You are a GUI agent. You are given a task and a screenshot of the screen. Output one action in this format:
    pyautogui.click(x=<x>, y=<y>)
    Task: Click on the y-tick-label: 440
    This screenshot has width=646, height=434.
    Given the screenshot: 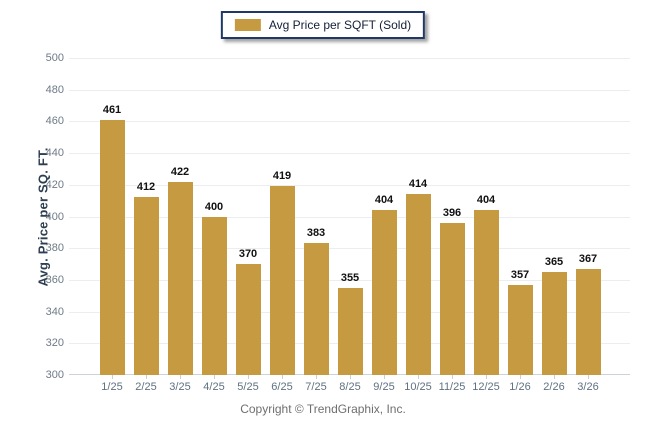 What is the action you would take?
    pyautogui.click(x=54, y=153)
    